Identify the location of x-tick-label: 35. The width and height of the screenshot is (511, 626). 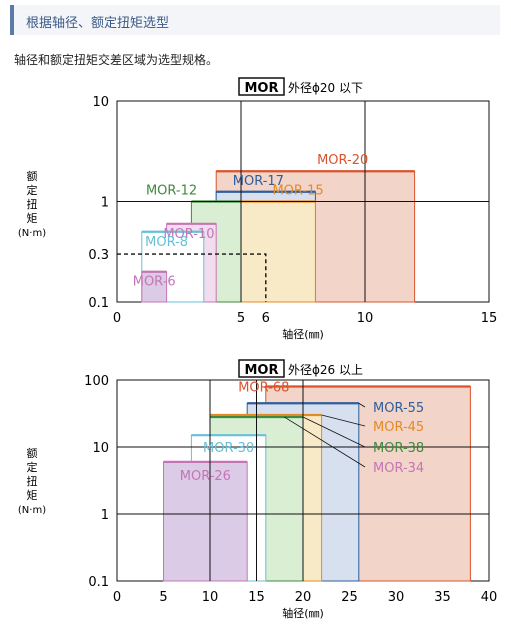
(442, 597).